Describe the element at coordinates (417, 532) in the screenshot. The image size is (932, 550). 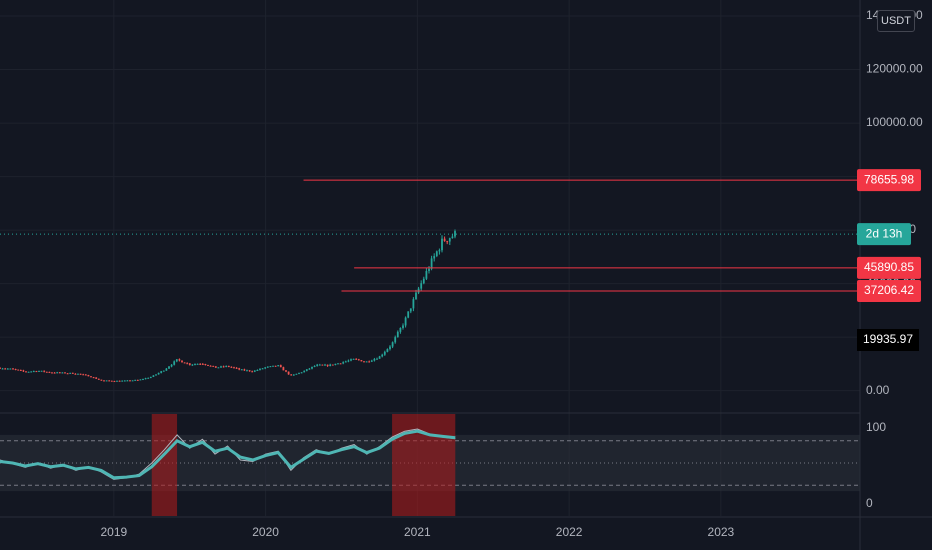
I see `time-axis-label: 2021` at that location.